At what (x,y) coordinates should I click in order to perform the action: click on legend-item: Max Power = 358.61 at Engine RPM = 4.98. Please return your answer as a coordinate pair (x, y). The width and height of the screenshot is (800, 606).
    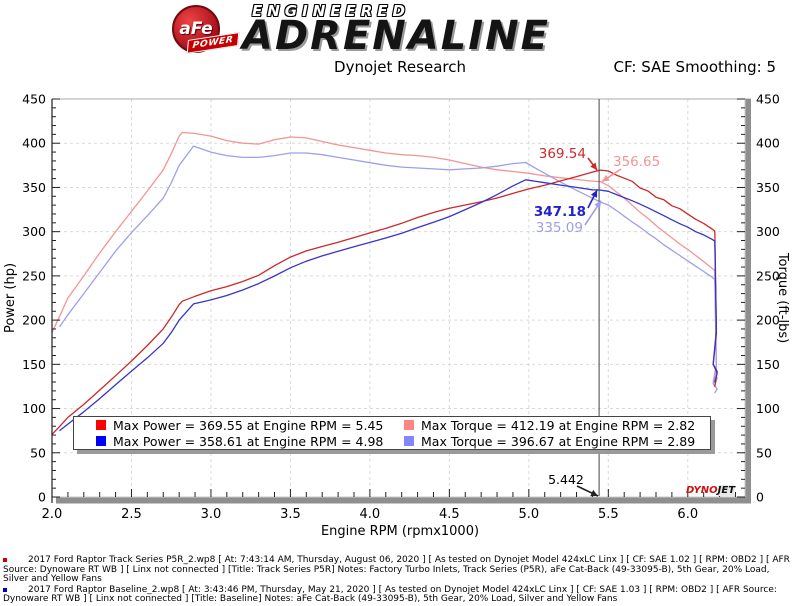
    Looking at the image, I should click on (250, 441).